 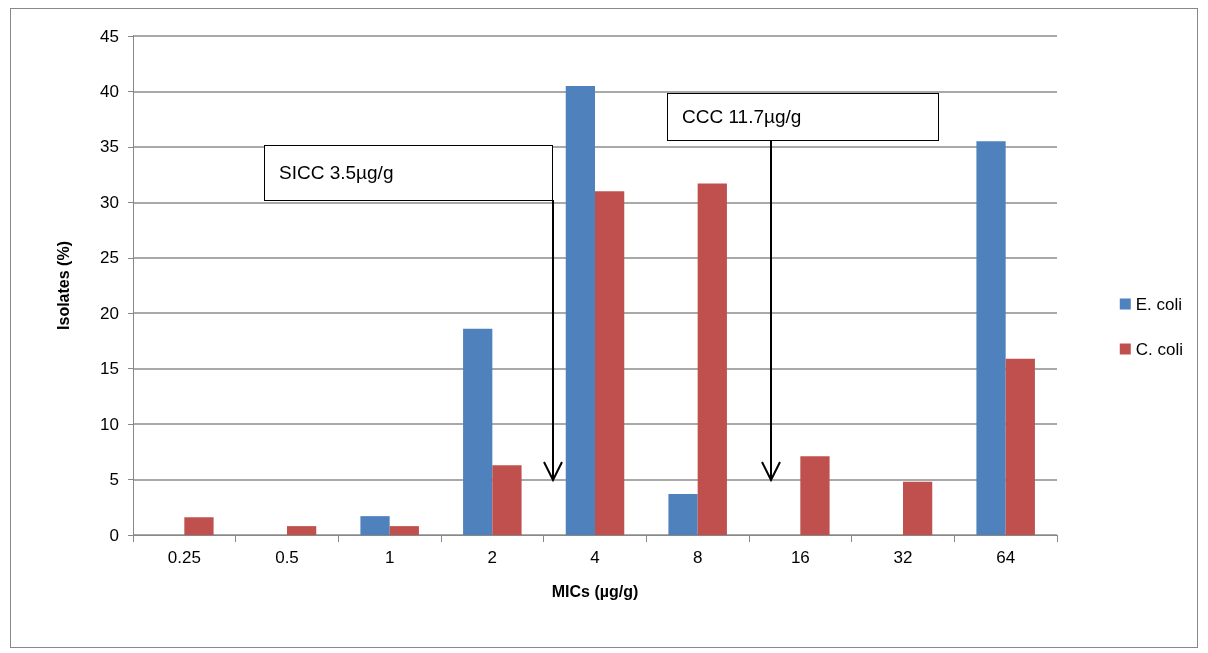 I want to click on x-tick-label: 8, so click(x=697, y=557).